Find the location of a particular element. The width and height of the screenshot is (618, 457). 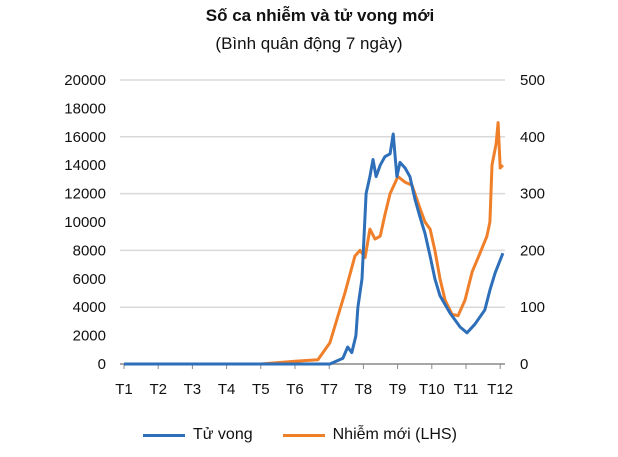

legend-item-cases: Nhiễm mới (LHS) is located at coordinates (369, 435).